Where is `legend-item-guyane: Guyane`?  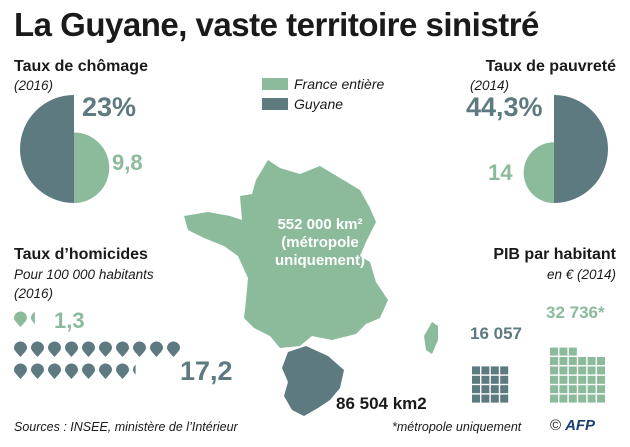
legend-item-guyane: Guyane is located at coordinates (323, 104).